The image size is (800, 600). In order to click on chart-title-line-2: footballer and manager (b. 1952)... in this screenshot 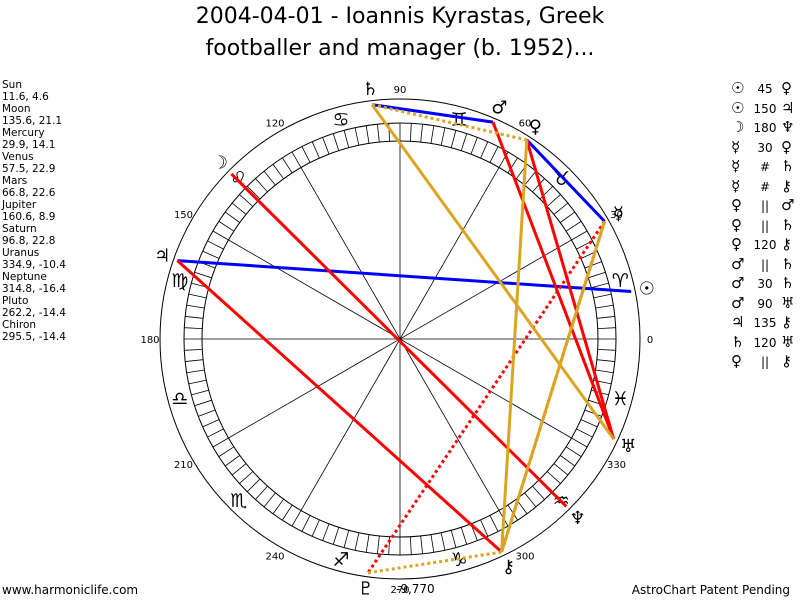, I will do `click(400, 48)`.